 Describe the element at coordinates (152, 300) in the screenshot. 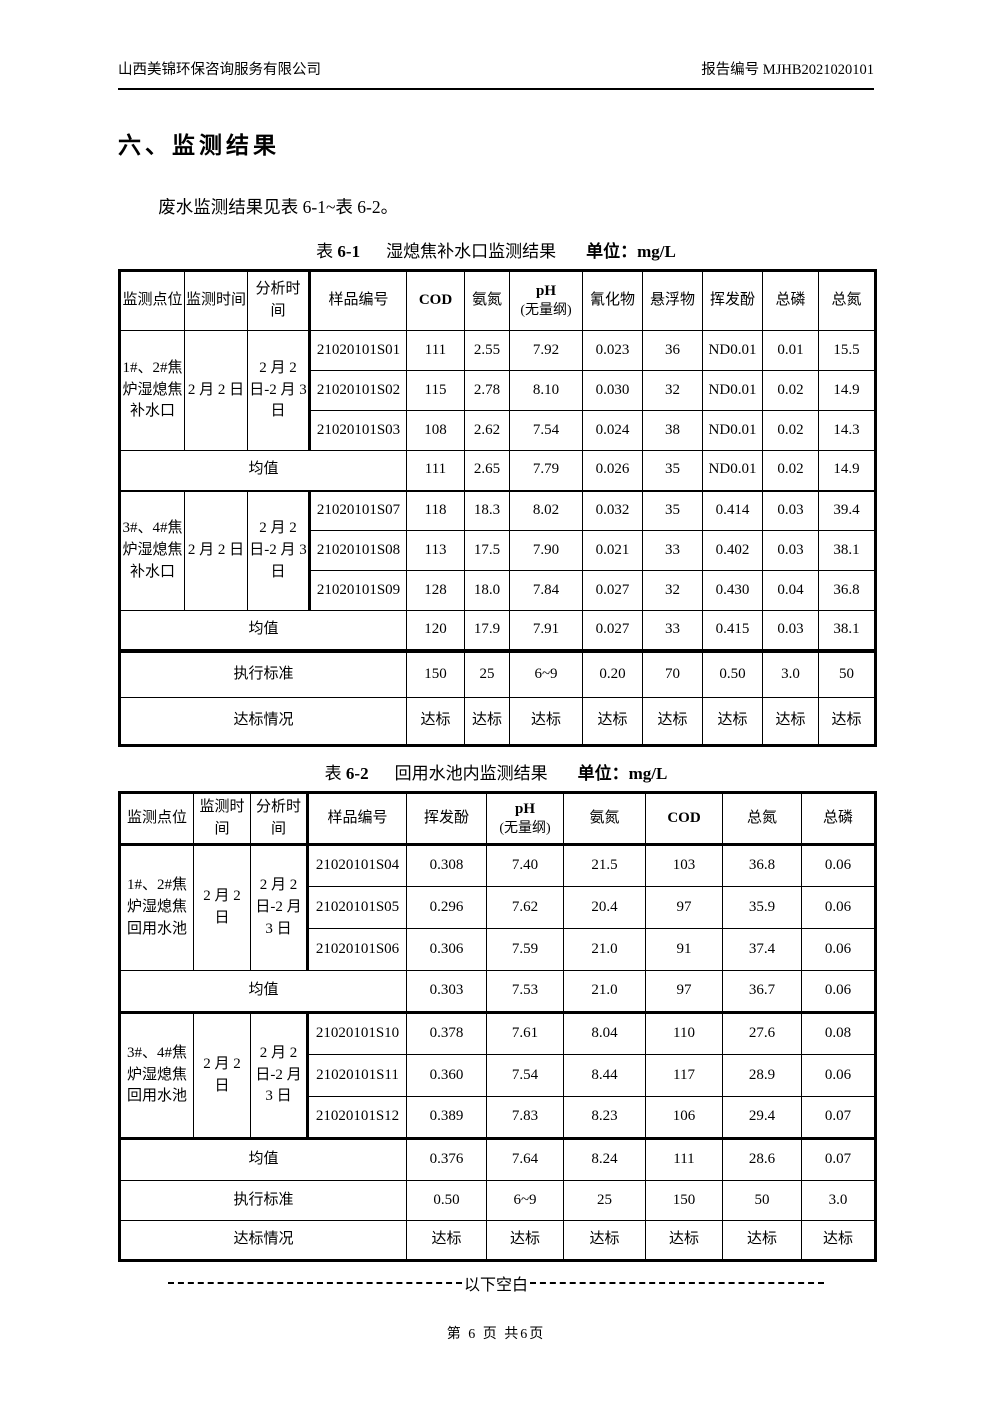

I see `header-cell: 监测点位` at that location.